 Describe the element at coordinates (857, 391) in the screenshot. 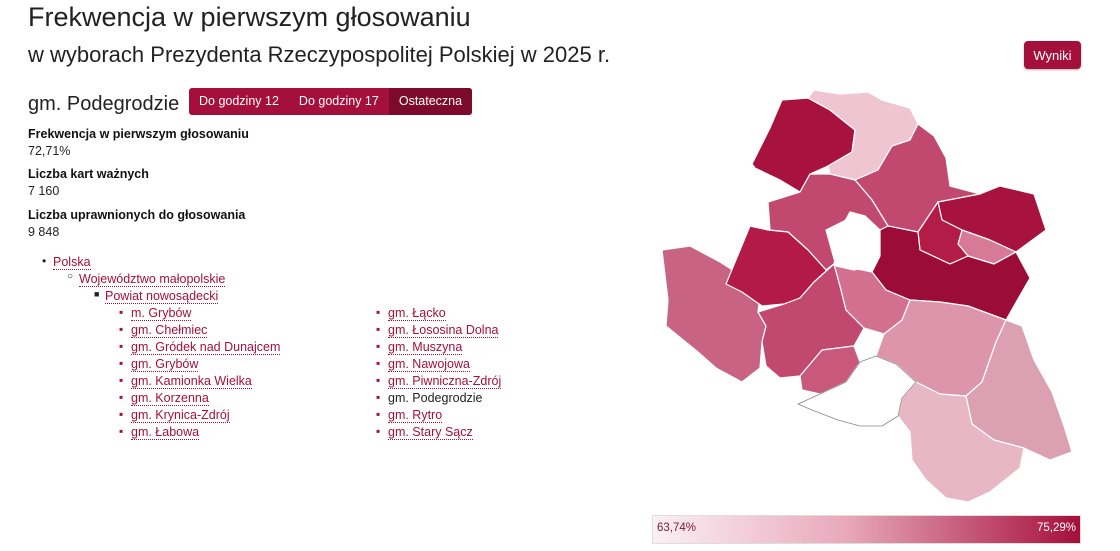

I see `map-region-piwniczna` at that location.